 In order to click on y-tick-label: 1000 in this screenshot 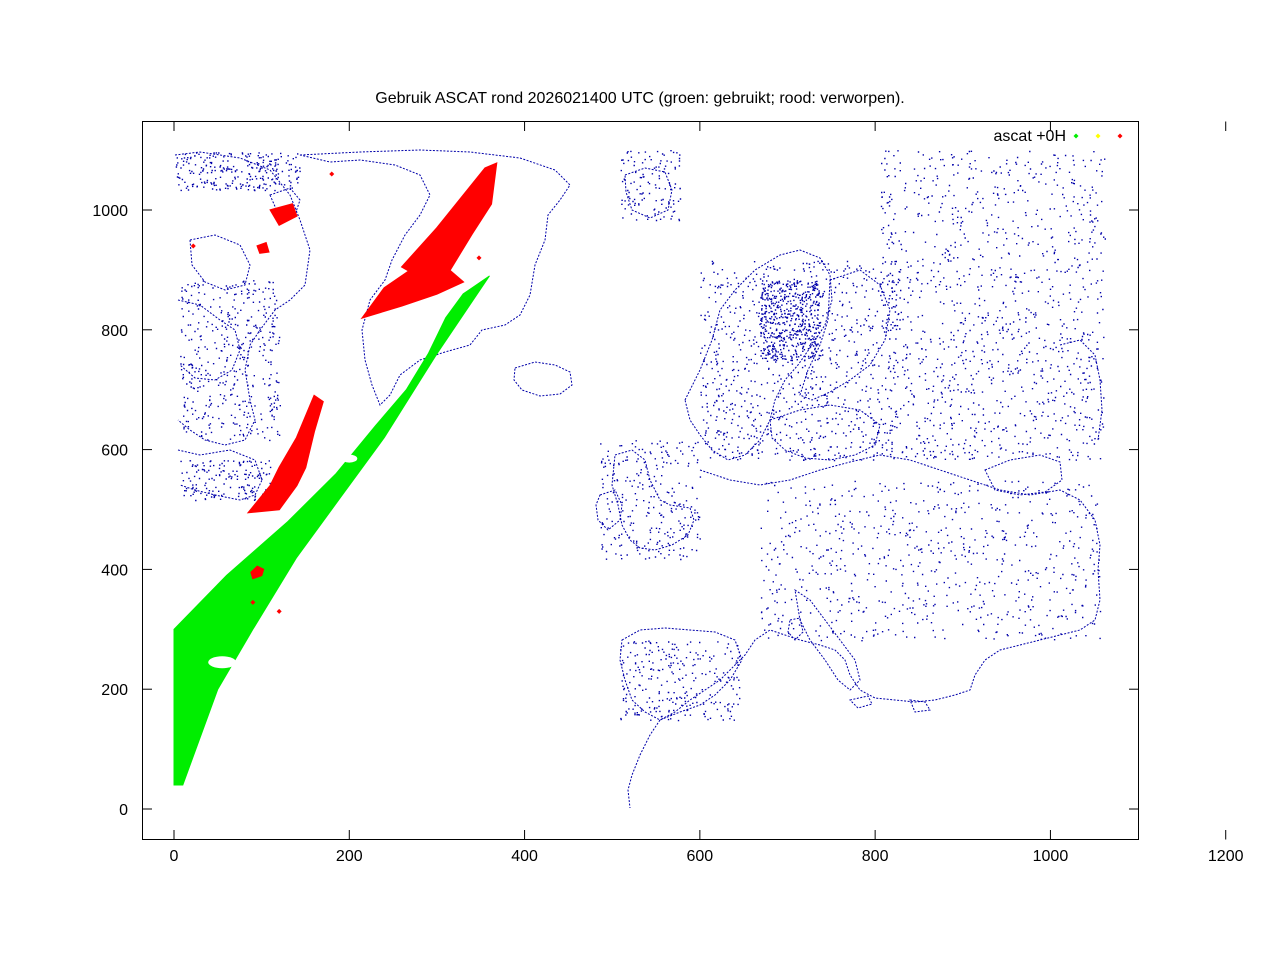, I will do `click(110, 211)`.